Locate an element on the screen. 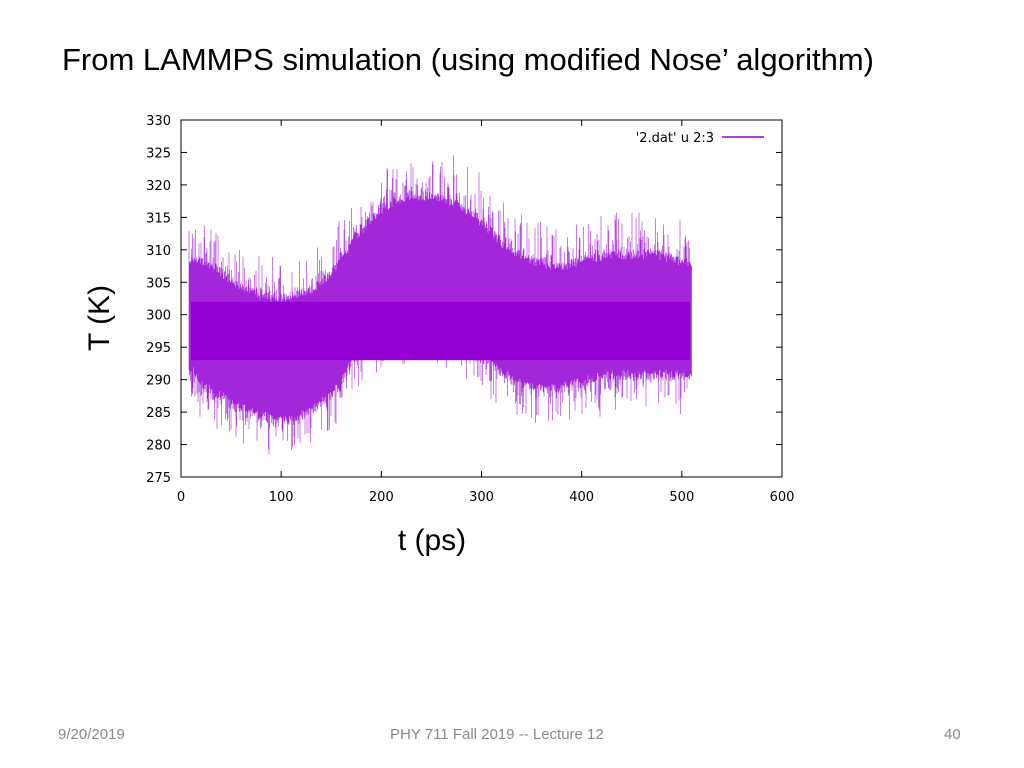 The image size is (1024, 768). y-tick-label: 330 is located at coordinates (158, 121).